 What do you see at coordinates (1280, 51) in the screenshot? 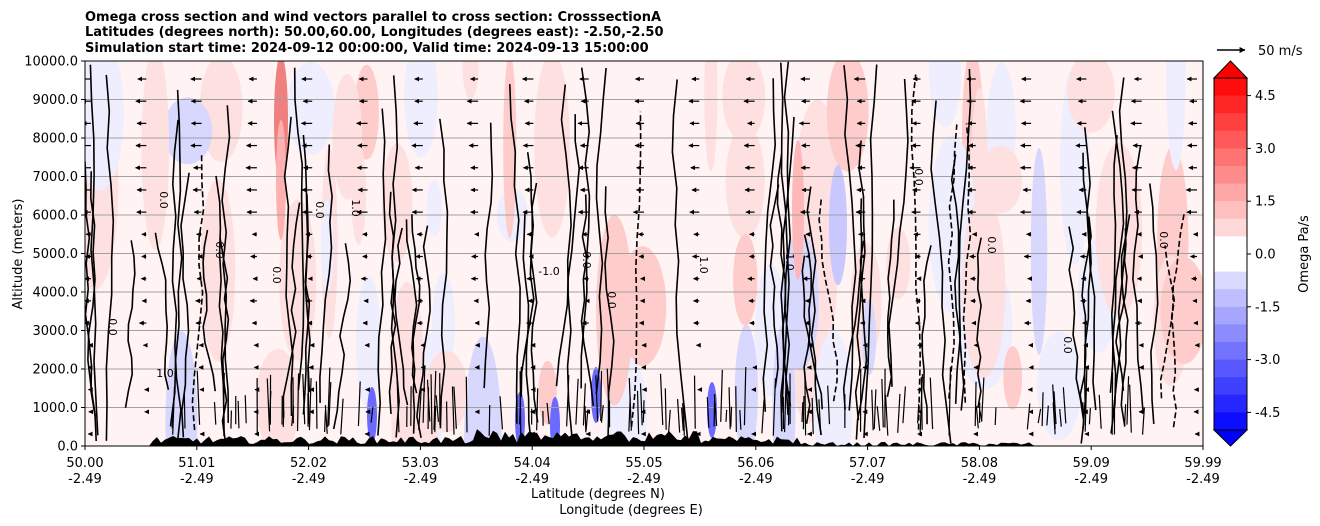
I see `quiver-key-label: 50 m/s` at bounding box center [1280, 51].